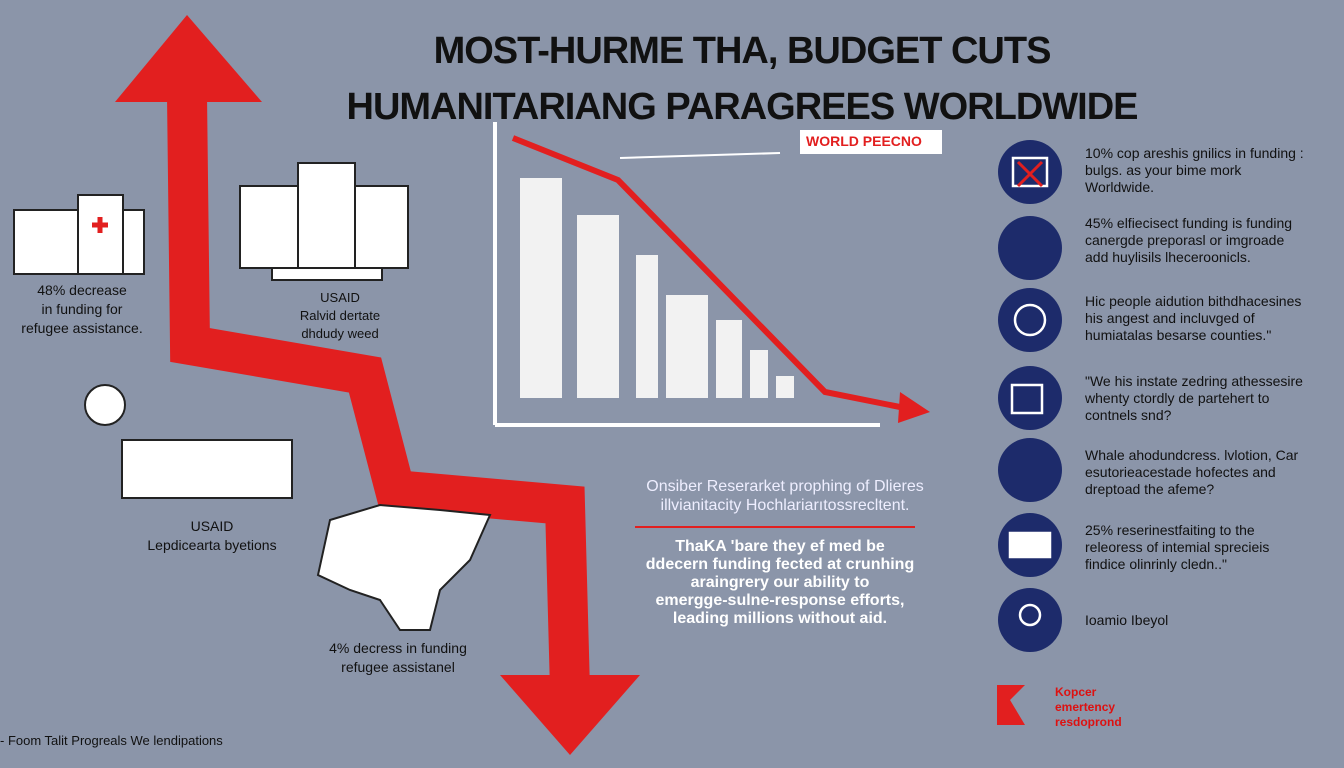 The image size is (1344, 768). What do you see at coordinates (1128, 415) in the screenshot?
I see `item-text: contnels snd?` at bounding box center [1128, 415].